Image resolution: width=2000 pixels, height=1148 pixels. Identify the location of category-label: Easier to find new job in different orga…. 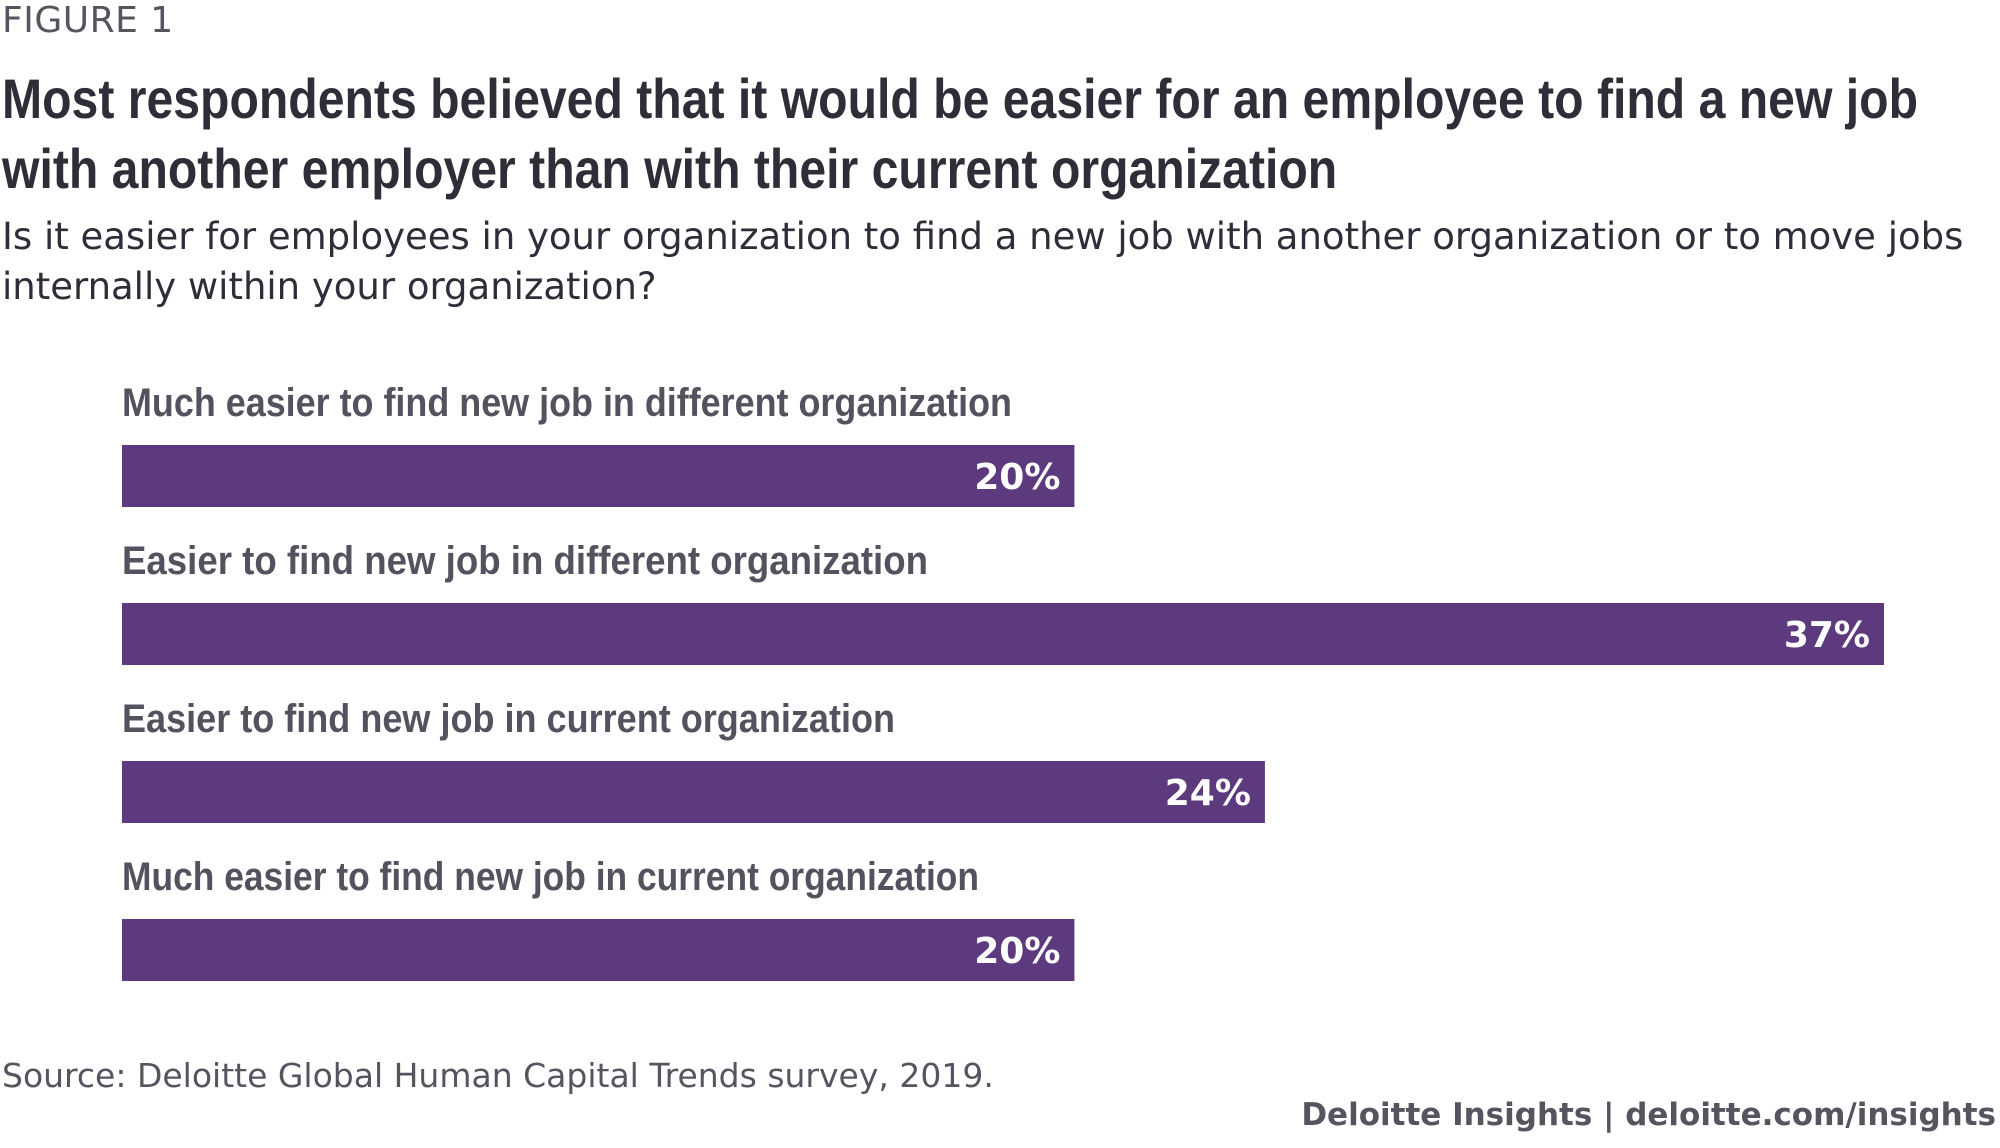
(525, 561).